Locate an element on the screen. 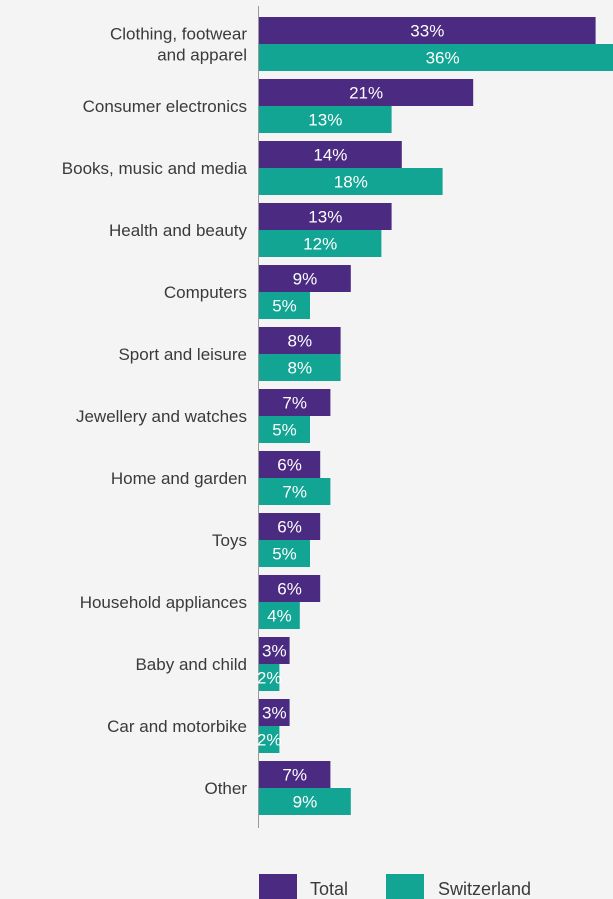 The height and width of the screenshot is (899, 613). category-label: Baby and child is located at coordinates (191, 664).